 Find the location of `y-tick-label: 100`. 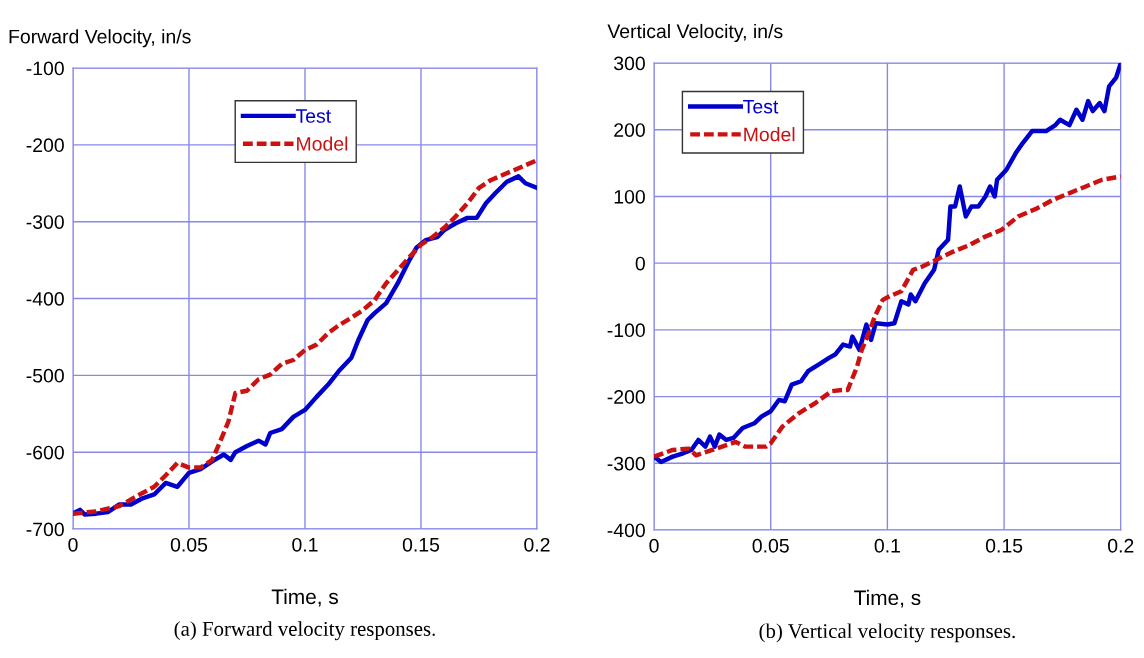

y-tick-label: 100 is located at coordinates (629, 196).